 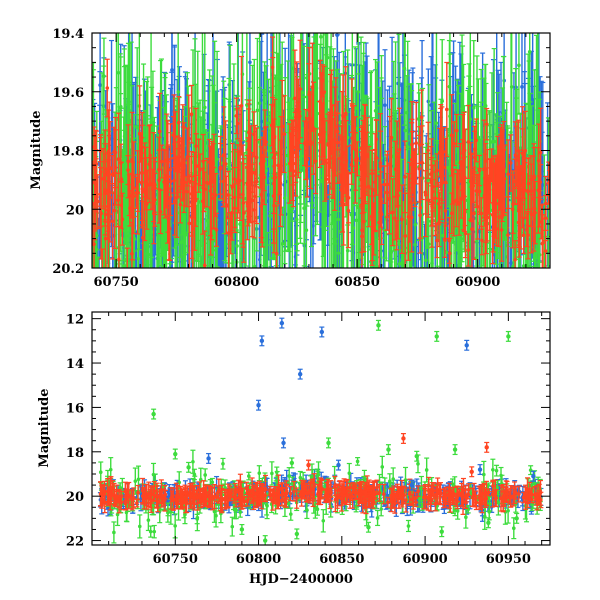 What do you see at coordinates (75, 453) in the screenshot?
I see `y-tick-label: 18` at bounding box center [75, 453].